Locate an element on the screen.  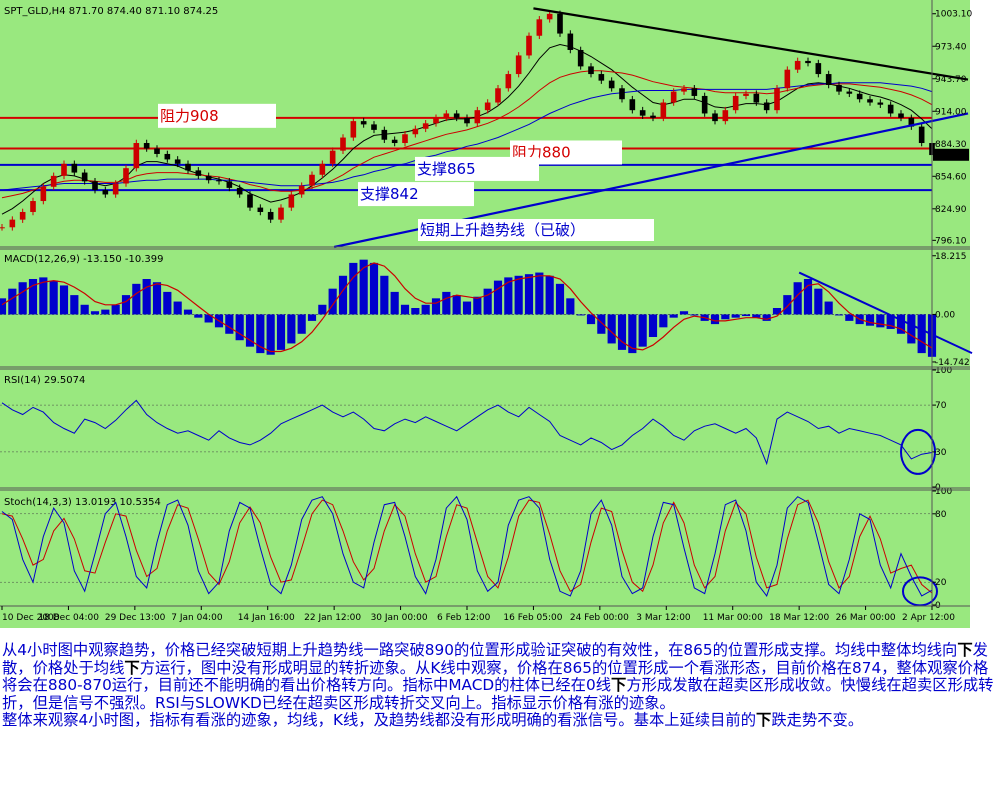
trendline-label-box is located at coordinates (536, 230).